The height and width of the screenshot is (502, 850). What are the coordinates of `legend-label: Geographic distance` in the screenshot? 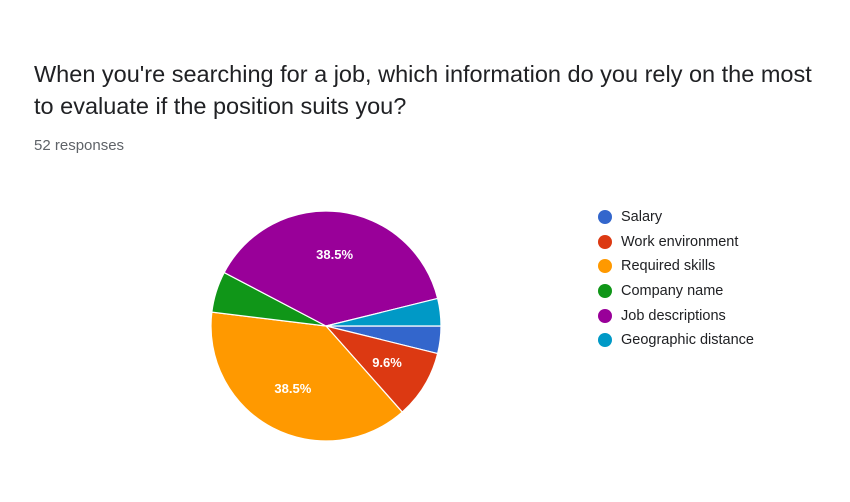 It's located at (687, 340).